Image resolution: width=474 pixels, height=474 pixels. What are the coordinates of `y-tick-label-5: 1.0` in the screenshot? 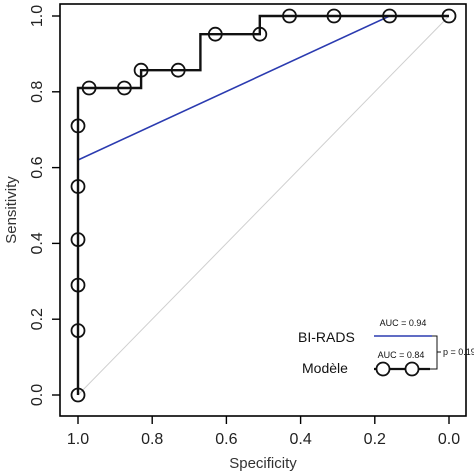 It's located at (37, 16).